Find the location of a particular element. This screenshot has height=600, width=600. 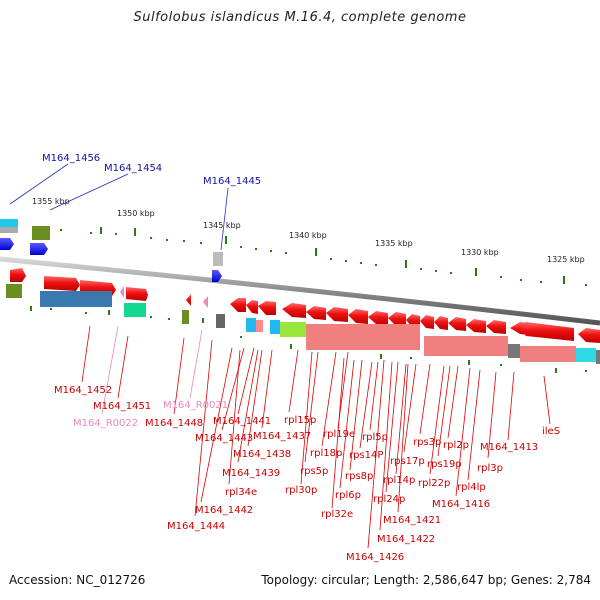

gene-label-rps19p: rps19p is located at coordinates (444, 464).